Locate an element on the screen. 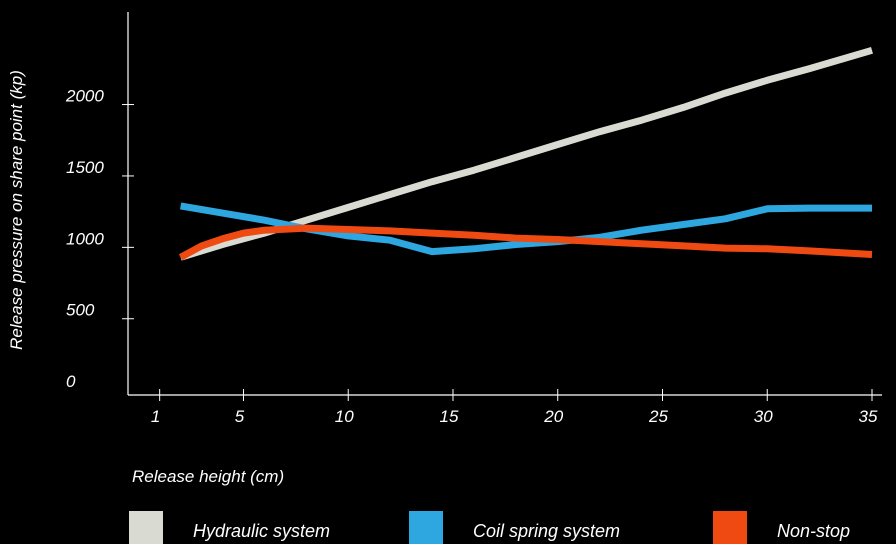 The height and width of the screenshot is (544, 896). legend-label-hydraulic: Hydraulic system is located at coordinates (262, 531).